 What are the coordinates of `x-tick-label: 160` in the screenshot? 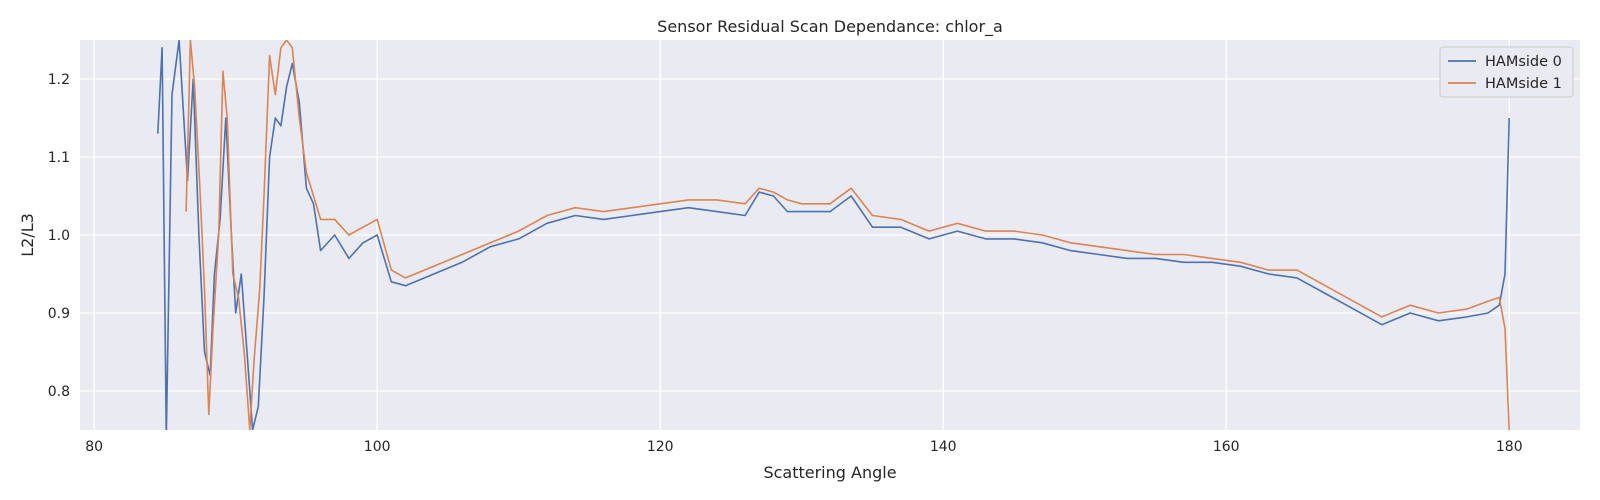 It's located at (1226, 447).